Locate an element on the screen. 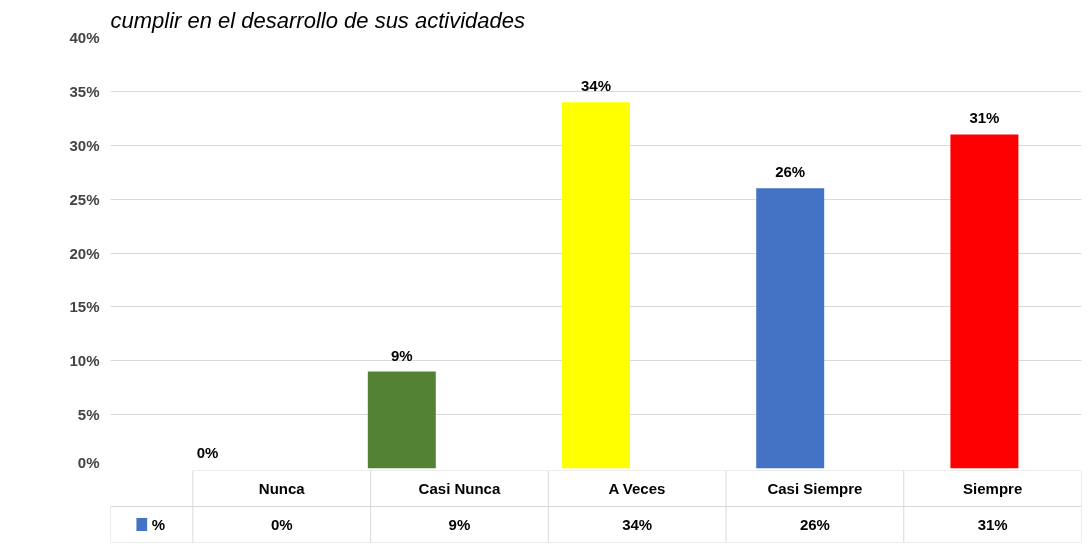 Image resolution: width=1091 pixels, height=546 pixels. text: 31% is located at coordinates (984, 118).